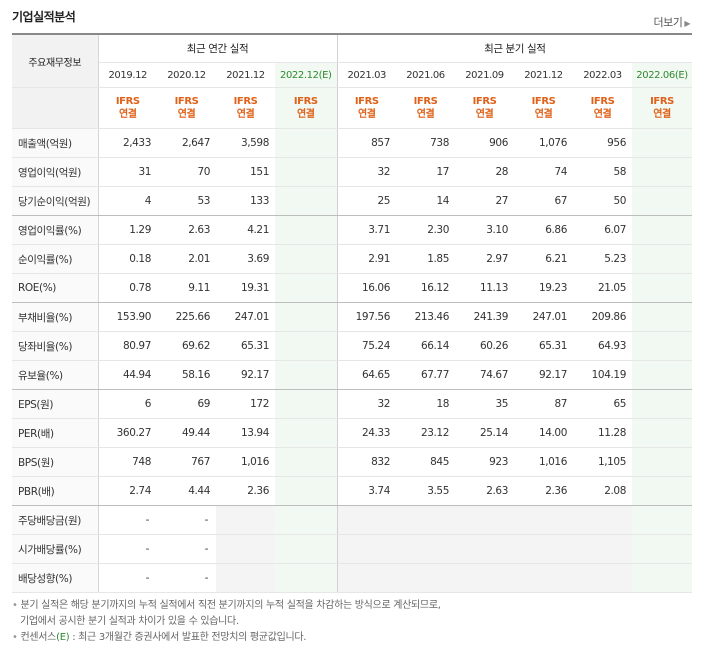 This screenshot has width=704, height=655. What do you see at coordinates (352, 201) in the screenshot?
I see `table-row: 당기순이익(억원) 4 53 133 25 14 27 67 50` at bounding box center [352, 201].